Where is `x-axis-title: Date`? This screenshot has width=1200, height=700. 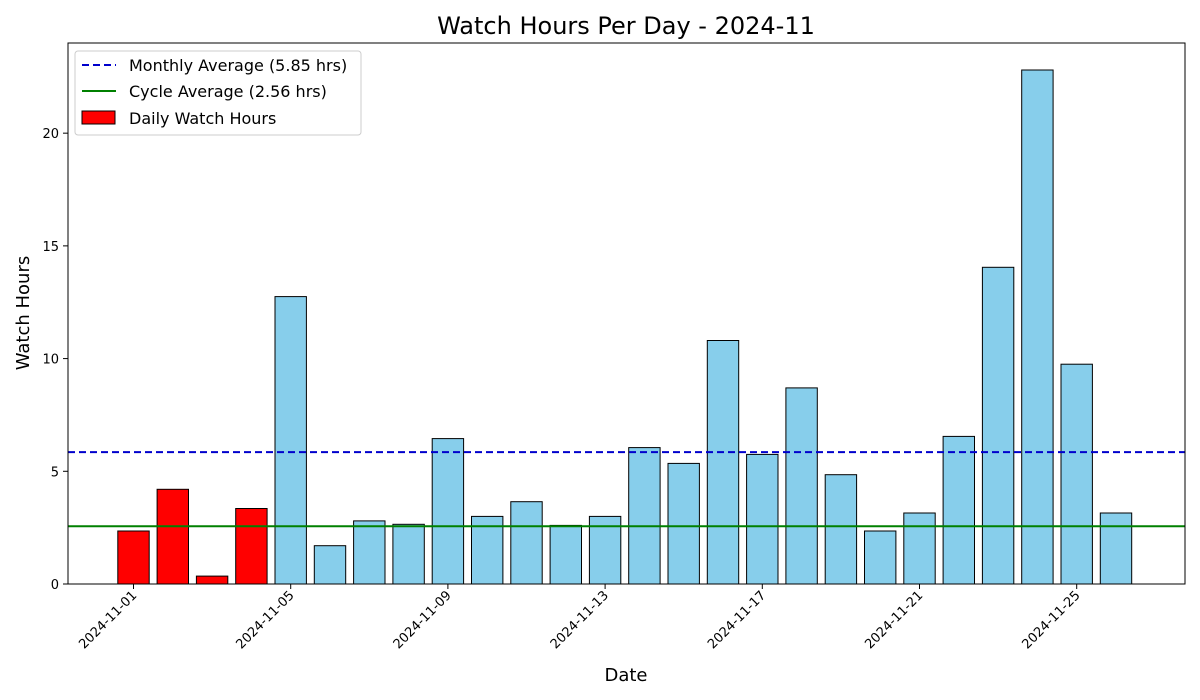
x-axis-title: Date is located at coordinates (625, 675).